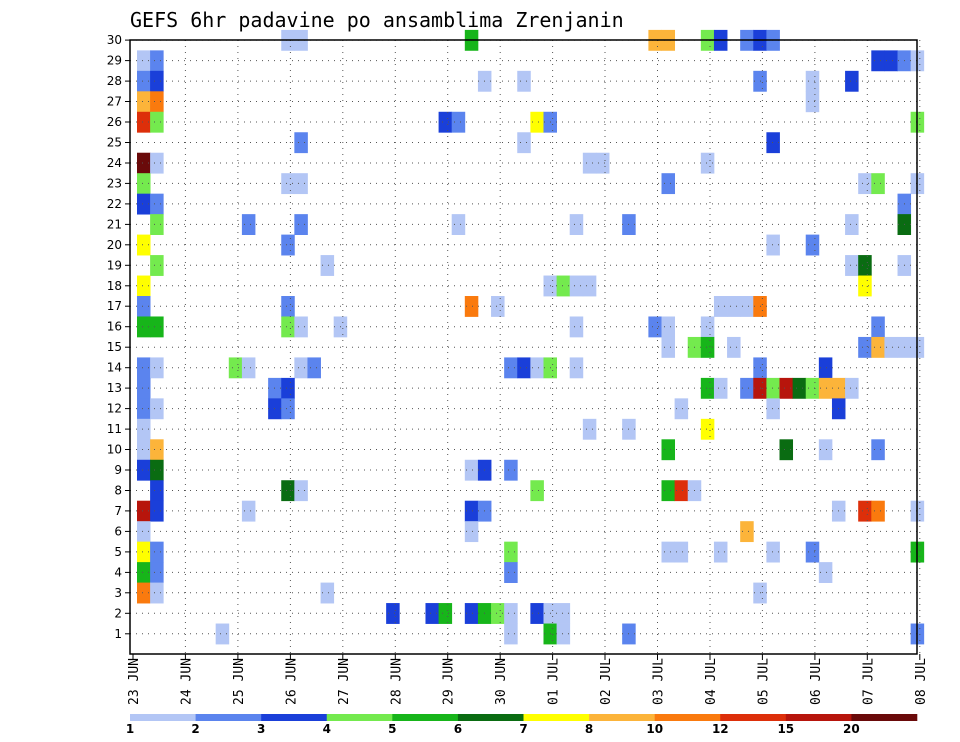 This screenshot has width=960, height=742. Describe the element at coordinates (114, 286) in the screenshot. I see `y-tick-label: 18` at that location.